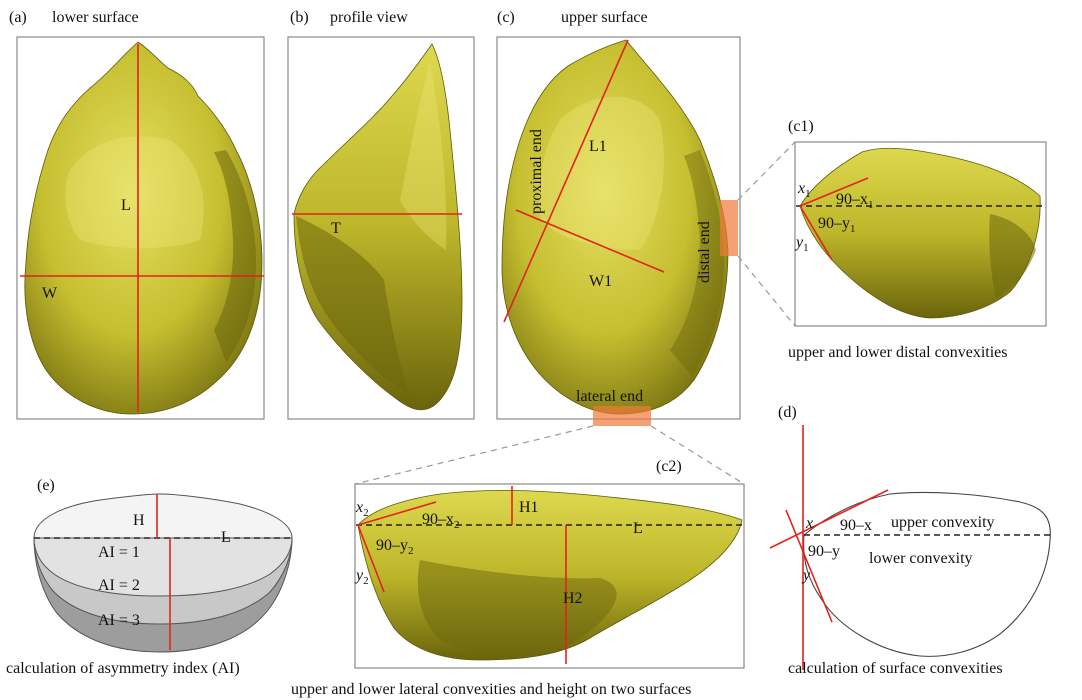 Image resolution: width=1082 pixels, height=700 pixels. What do you see at coordinates (809, 523) in the screenshot?
I see `d-x: x` at bounding box center [809, 523].